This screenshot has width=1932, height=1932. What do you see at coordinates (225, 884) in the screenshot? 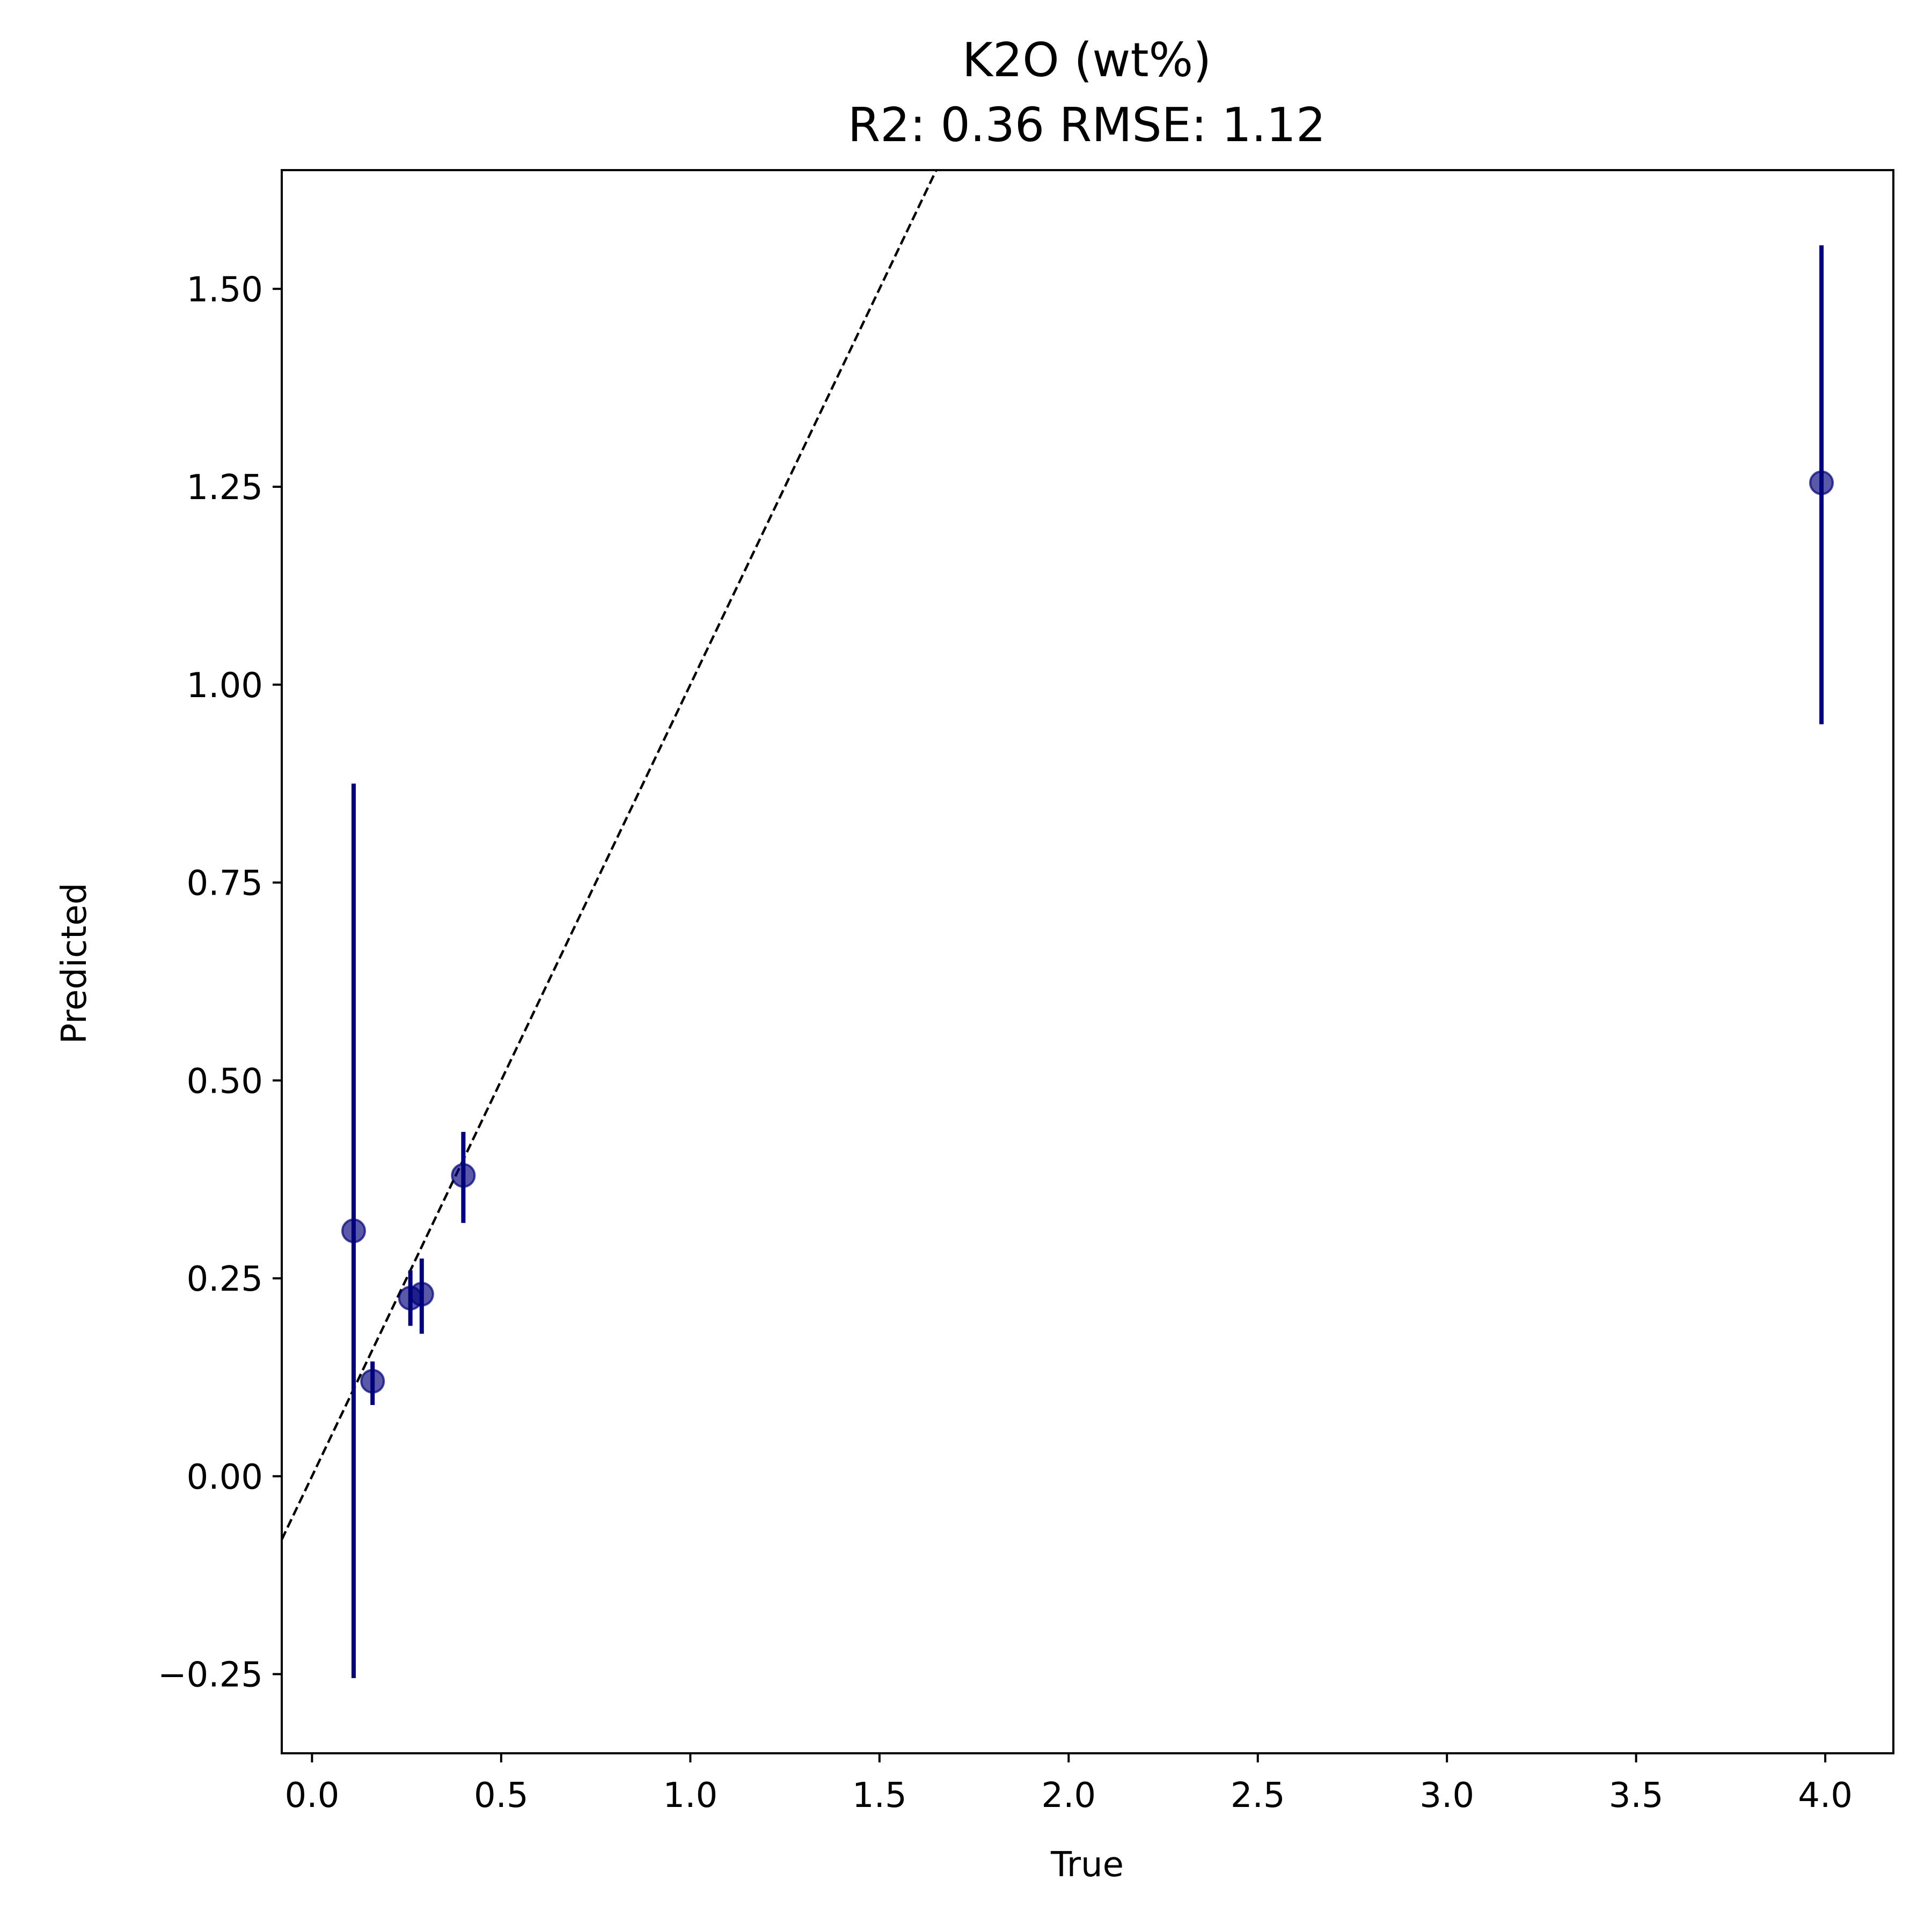
I see `y-tick-label: 0.75` at bounding box center [225, 884].